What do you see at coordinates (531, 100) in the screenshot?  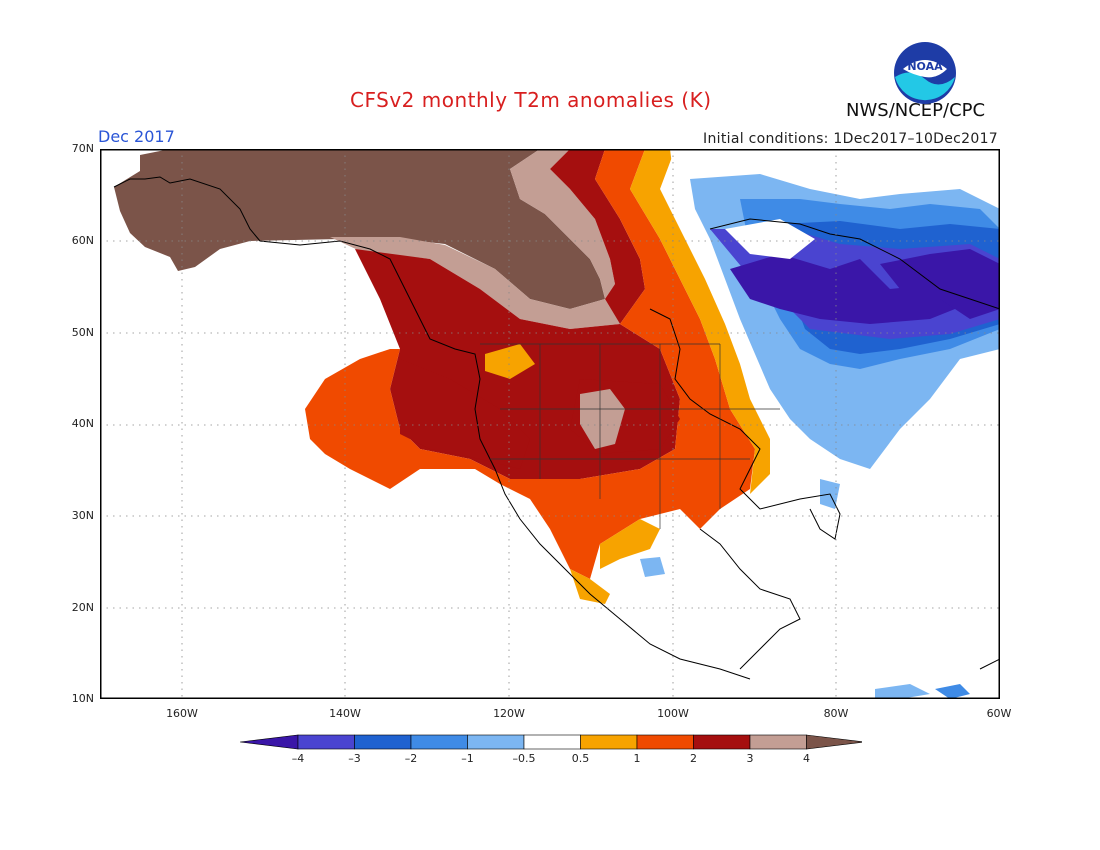 I see `chart-title: CFSv2 monthly T2m anomalies (K)` at bounding box center [531, 100].